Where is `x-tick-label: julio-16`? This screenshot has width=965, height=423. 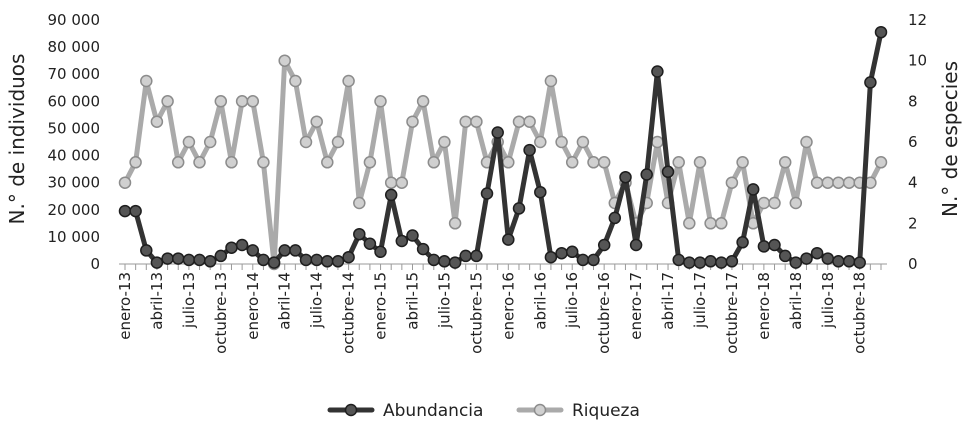
x-tick-label: julio-16 is located at coordinates (572, 300).